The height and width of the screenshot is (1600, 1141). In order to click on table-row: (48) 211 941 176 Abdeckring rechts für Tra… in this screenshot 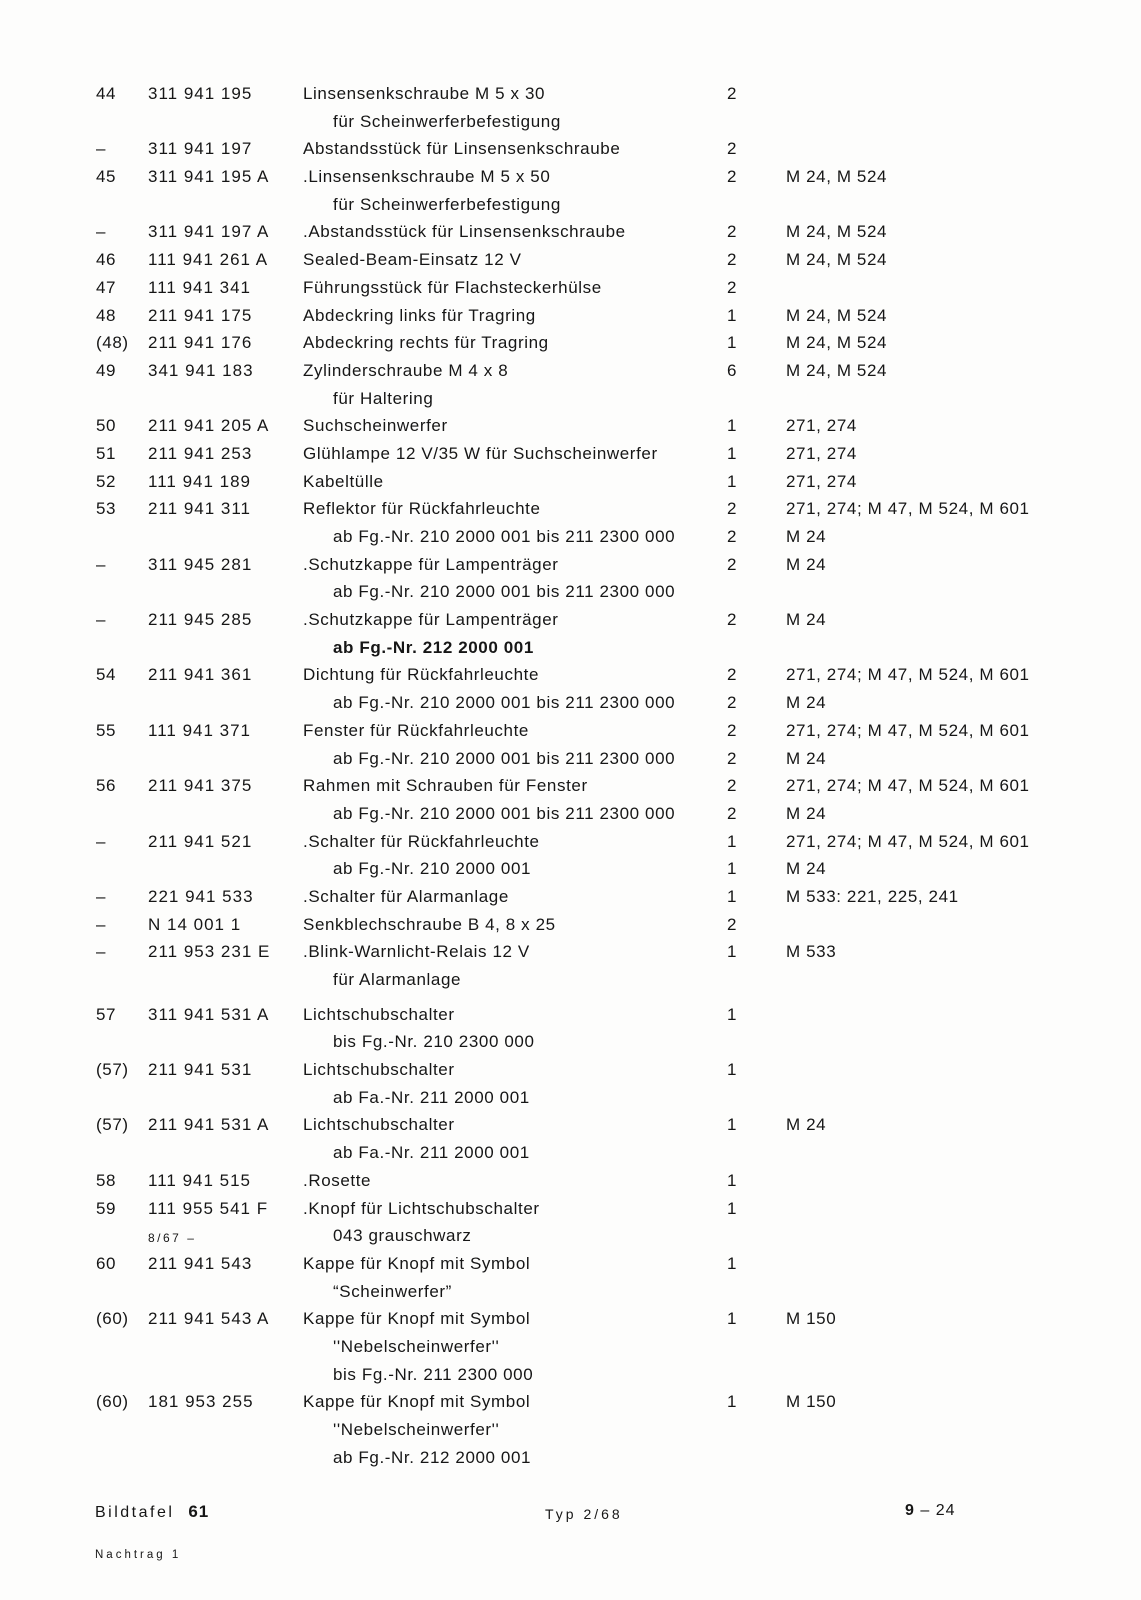, I will do `click(570, 347)`.